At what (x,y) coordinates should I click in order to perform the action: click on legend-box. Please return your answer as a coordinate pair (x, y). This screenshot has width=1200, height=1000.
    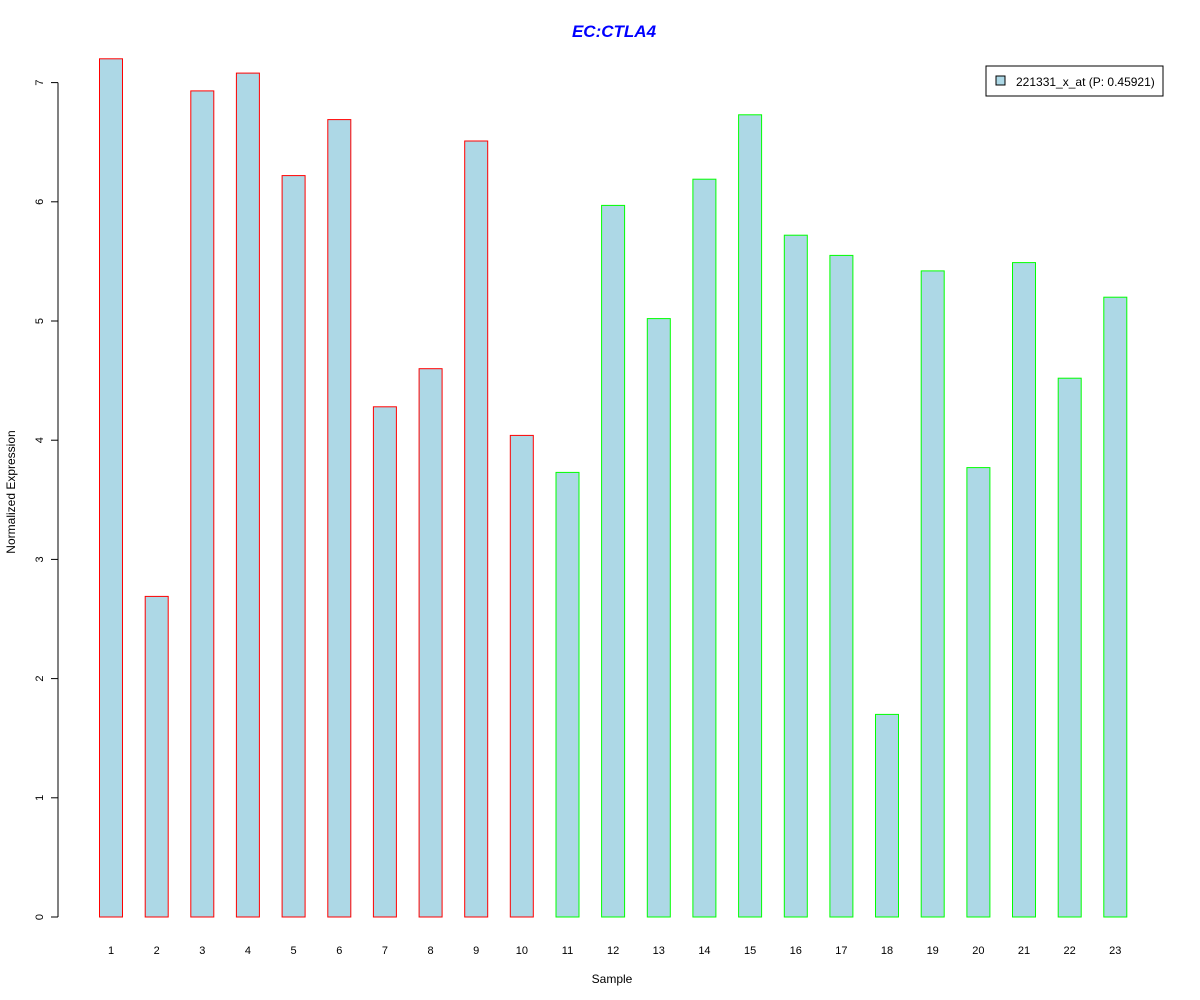
    Looking at the image, I should click on (1074, 81).